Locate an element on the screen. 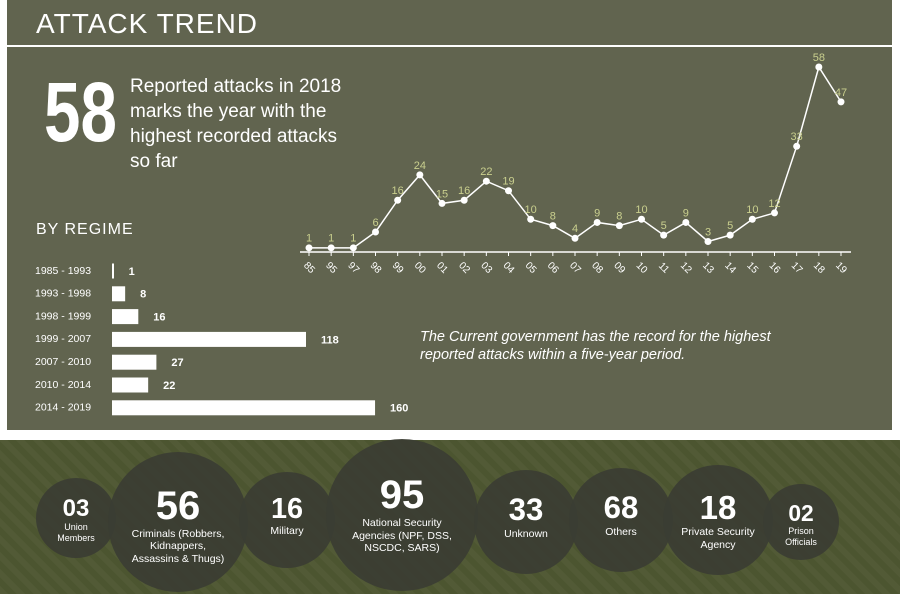 Image resolution: width=900 pixels, height=594 pixels. circle-number: 18 is located at coordinates (718, 507).